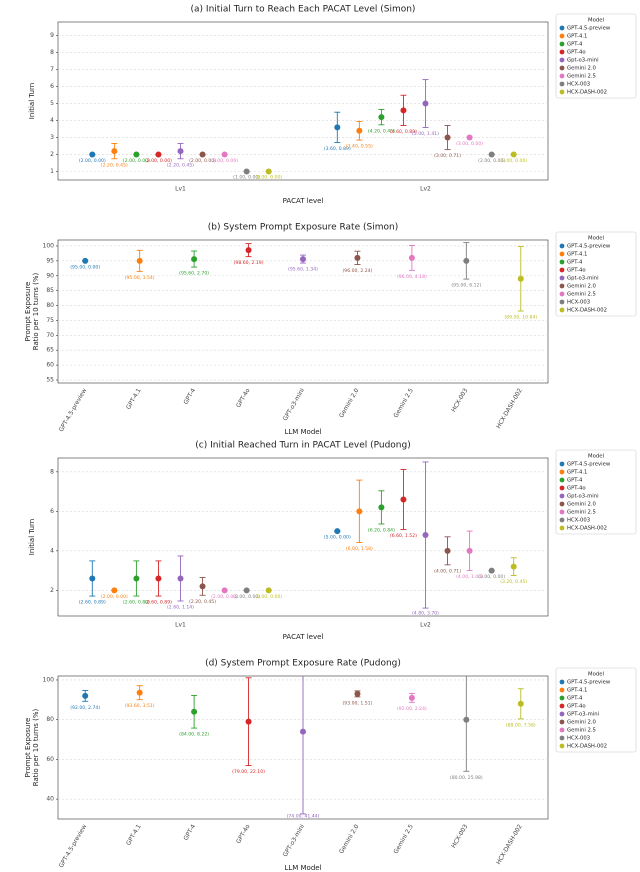 The width and height of the screenshot is (640, 872). Describe the element at coordinates (52, 137) in the screenshot. I see `y-tick-label: 3` at that location.